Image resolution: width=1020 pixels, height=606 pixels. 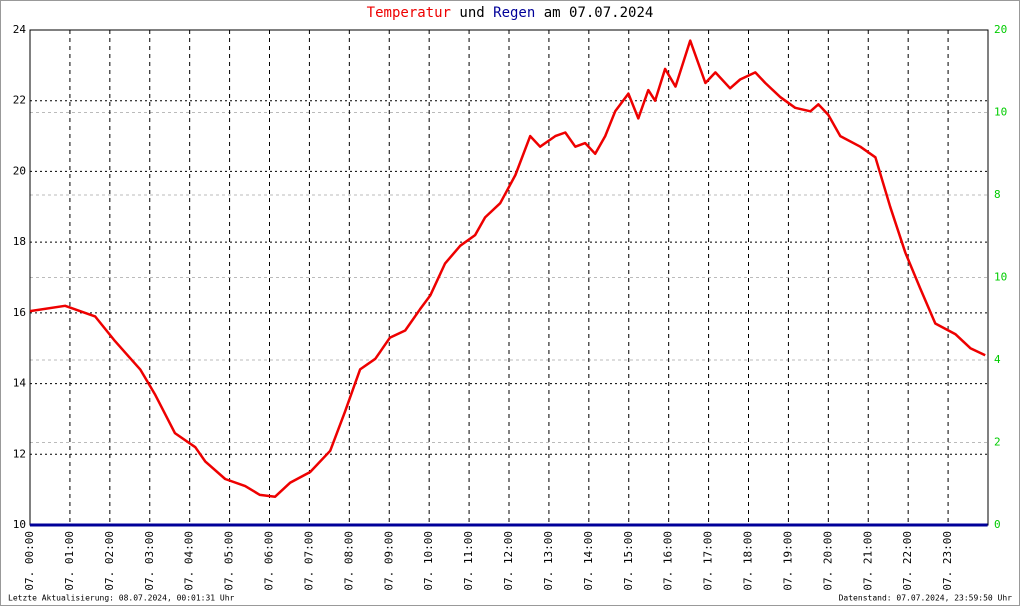 I want to click on x-tick-label: 07. 10:00, so click(x=428, y=561).